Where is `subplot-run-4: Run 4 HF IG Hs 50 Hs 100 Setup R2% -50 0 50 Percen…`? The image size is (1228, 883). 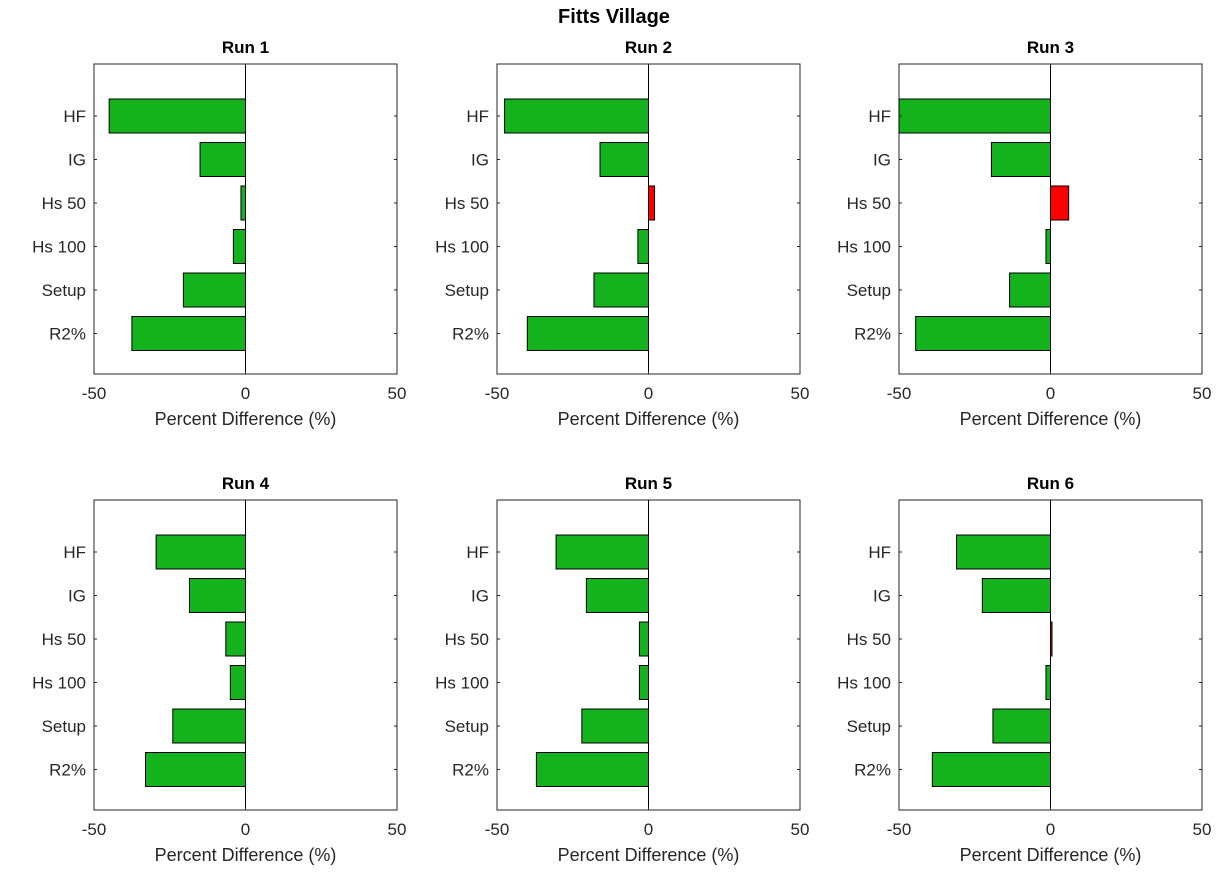
subplot-run-4: Run 4 HF IG Hs 50 Hs 100 Setup R2% -50 0 50 Percen… is located at coordinates (219, 669).